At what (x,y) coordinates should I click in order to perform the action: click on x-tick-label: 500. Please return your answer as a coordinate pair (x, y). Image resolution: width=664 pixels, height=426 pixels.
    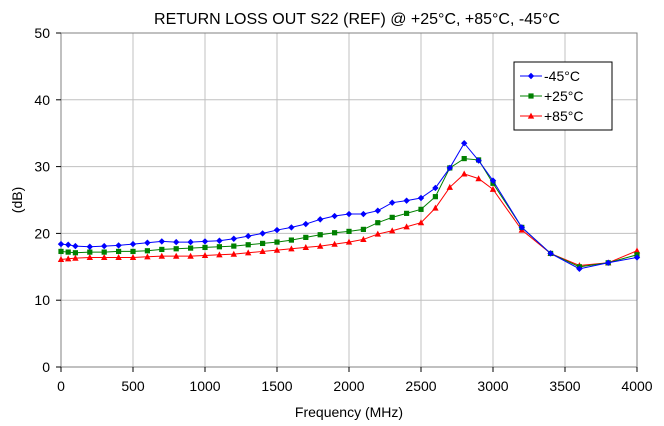
    Looking at the image, I should click on (133, 386).